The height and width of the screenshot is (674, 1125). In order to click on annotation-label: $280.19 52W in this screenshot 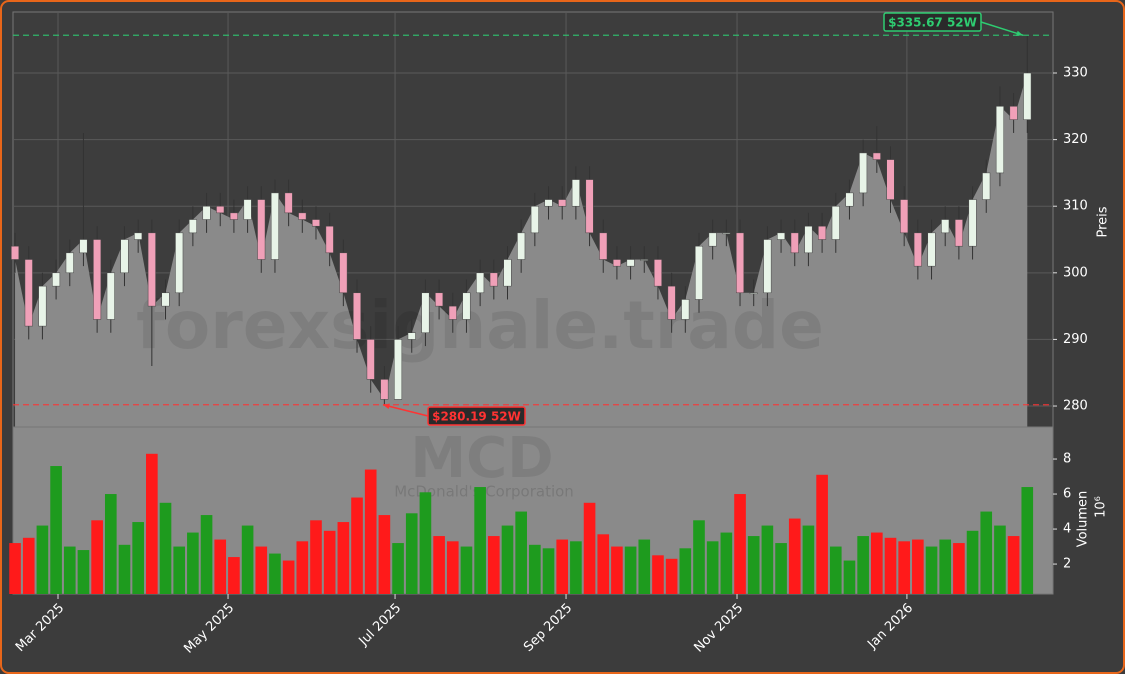, I will do `click(476, 417)`.